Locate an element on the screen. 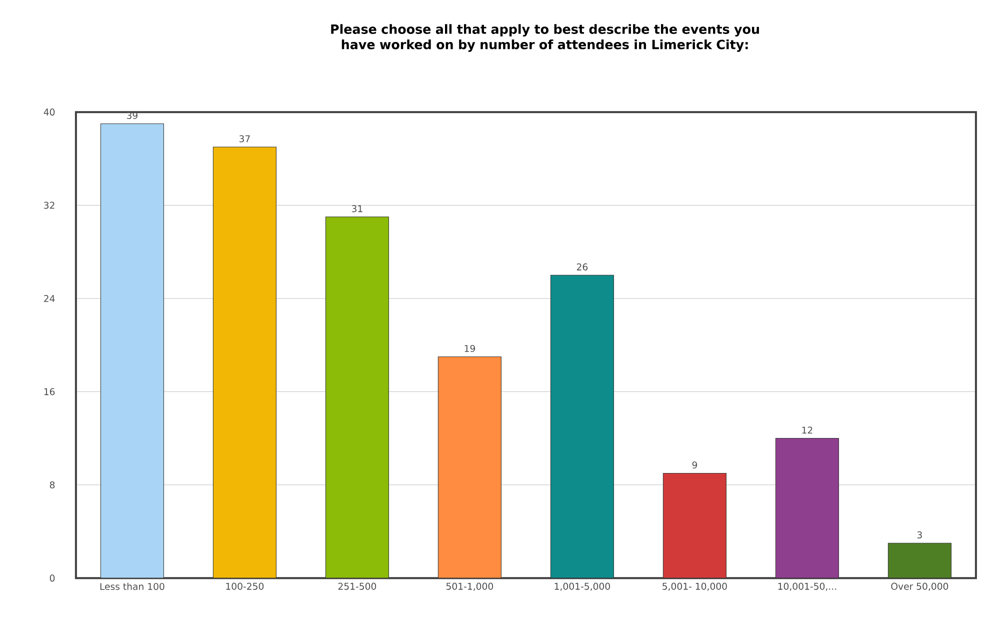 This screenshot has width=994, height=634. data-label: 12 is located at coordinates (807, 430).